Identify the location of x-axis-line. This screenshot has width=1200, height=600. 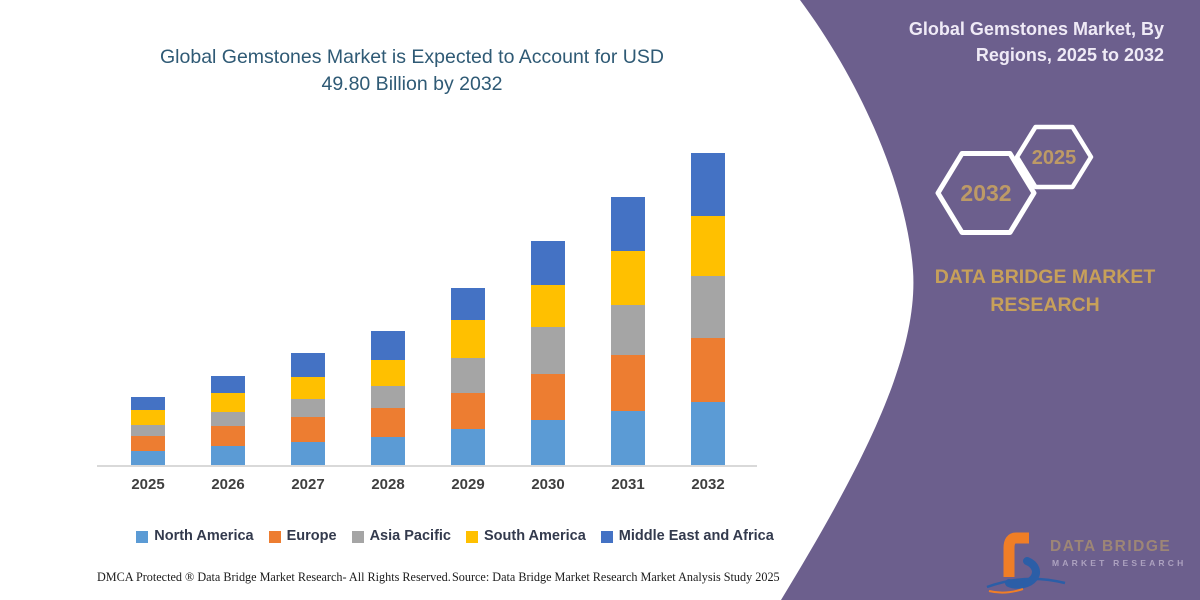
(427, 466).